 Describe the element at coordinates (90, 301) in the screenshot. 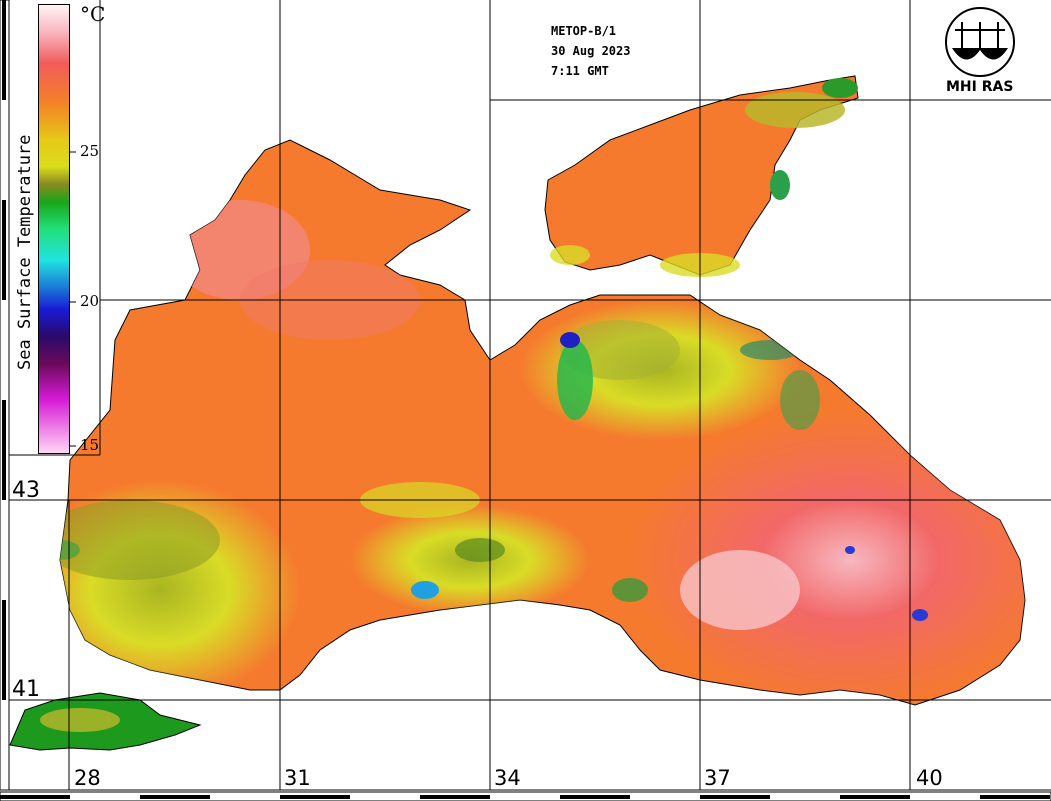

I see `colorbar-tick-20: 20` at that location.